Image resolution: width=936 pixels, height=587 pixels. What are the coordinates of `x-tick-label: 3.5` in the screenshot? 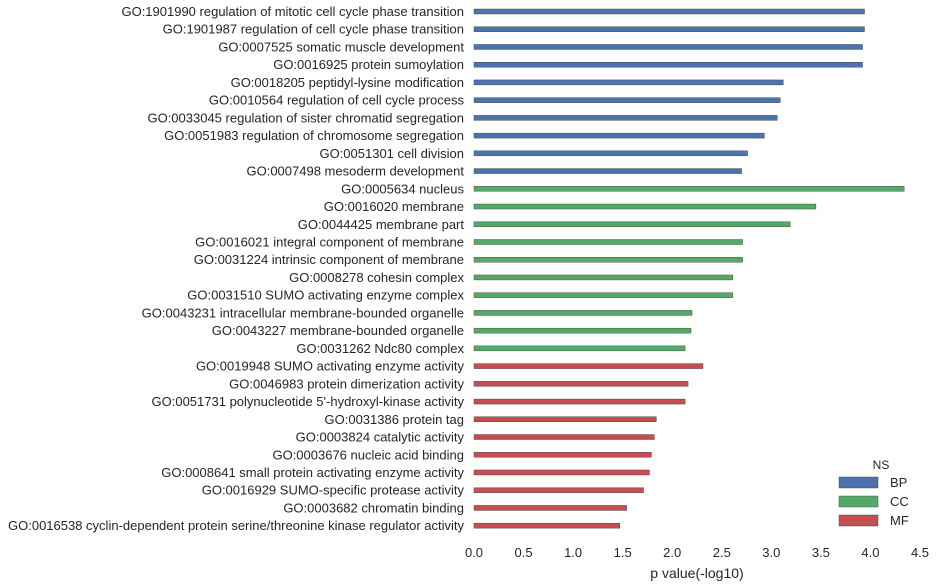 It's located at (821, 552).